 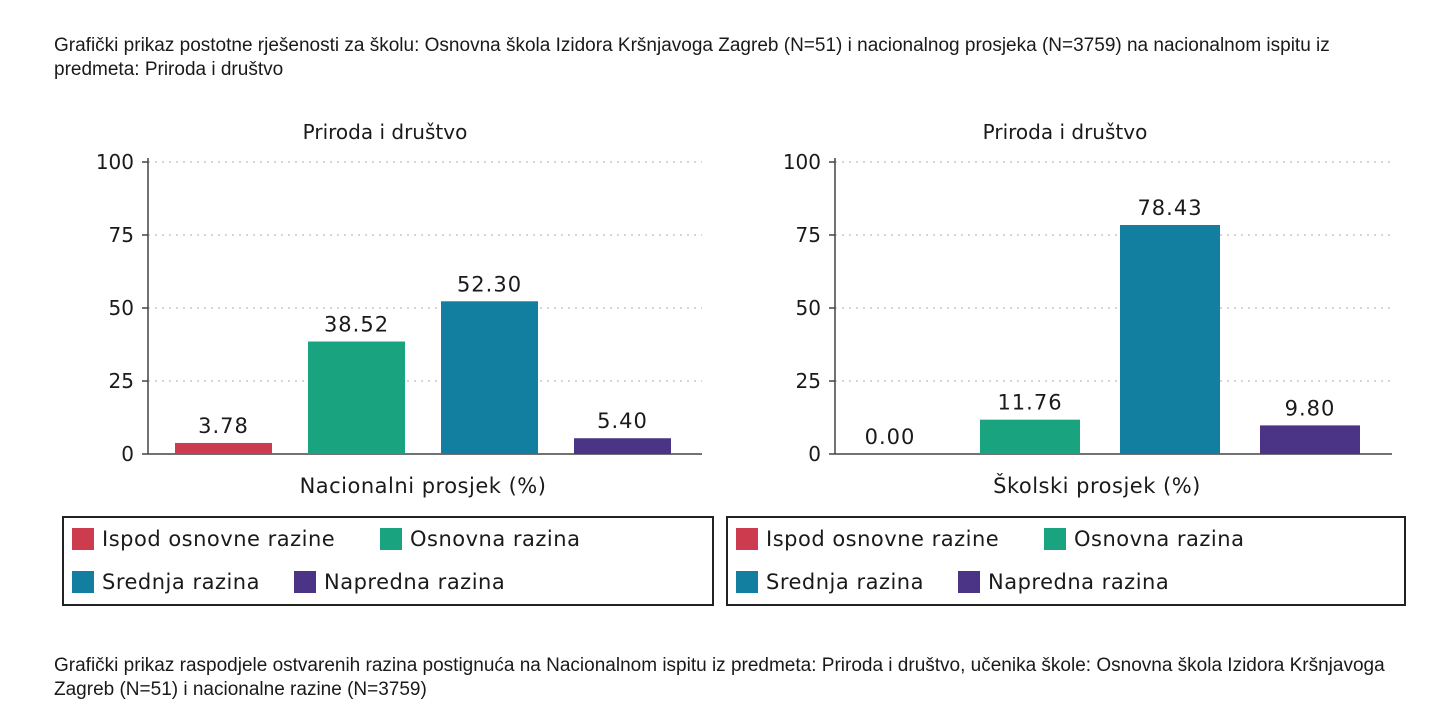 What do you see at coordinates (223, 426) in the screenshot?
I see `data-label-1: 3.78` at bounding box center [223, 426].